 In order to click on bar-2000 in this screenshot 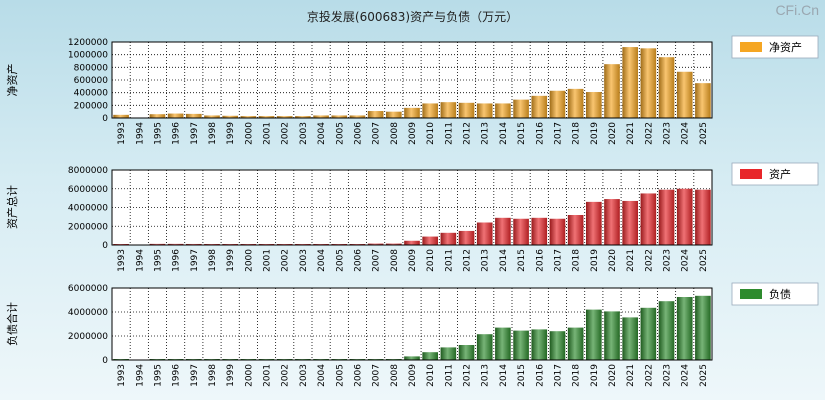, I will do `click(248, 117)`.